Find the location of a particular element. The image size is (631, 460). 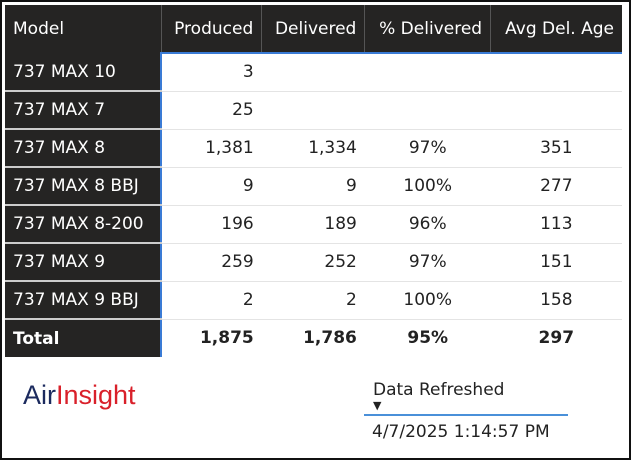

table-row: 737 MAX 9 259 252 97% 151 is located at coordinates (313, 262).